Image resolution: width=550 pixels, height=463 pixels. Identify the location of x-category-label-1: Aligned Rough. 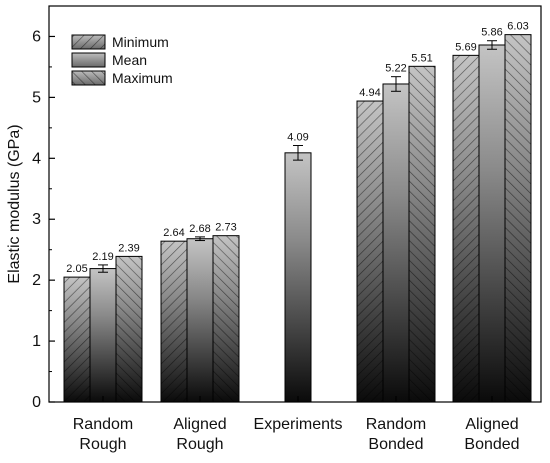
(199, 434).